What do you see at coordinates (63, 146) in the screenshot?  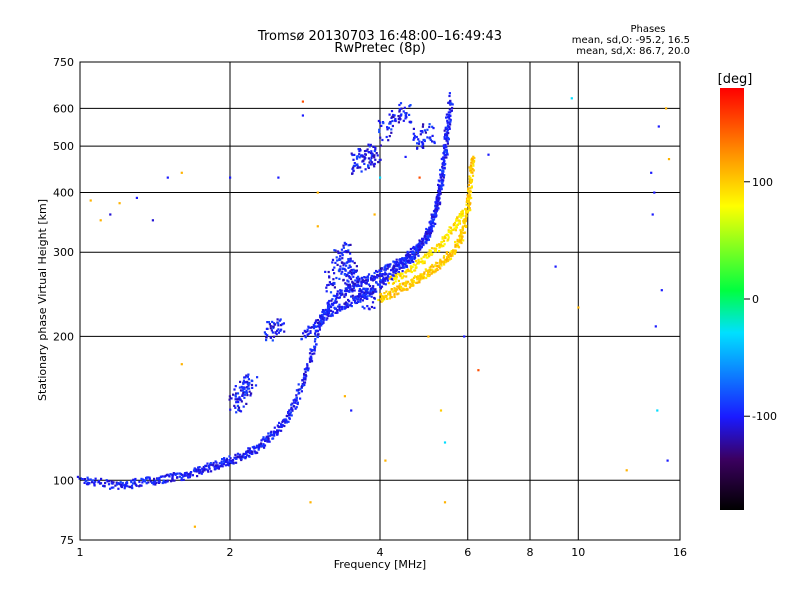 I see `y-tick-label: 500` at bounding box center [63, 146].